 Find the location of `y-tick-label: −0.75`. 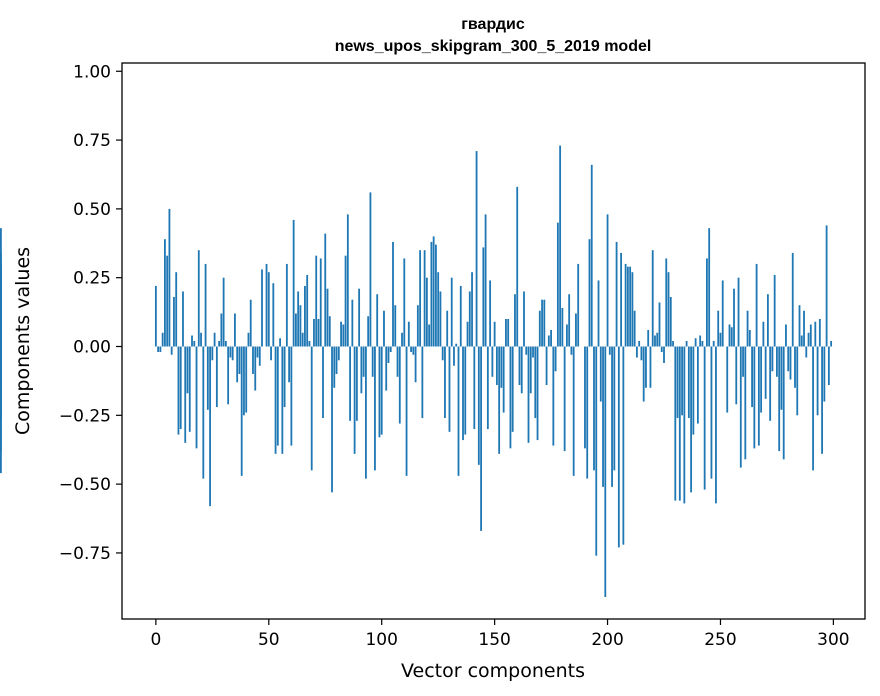

y-tick-label: −0.75 is located at coordinates (85, 554).